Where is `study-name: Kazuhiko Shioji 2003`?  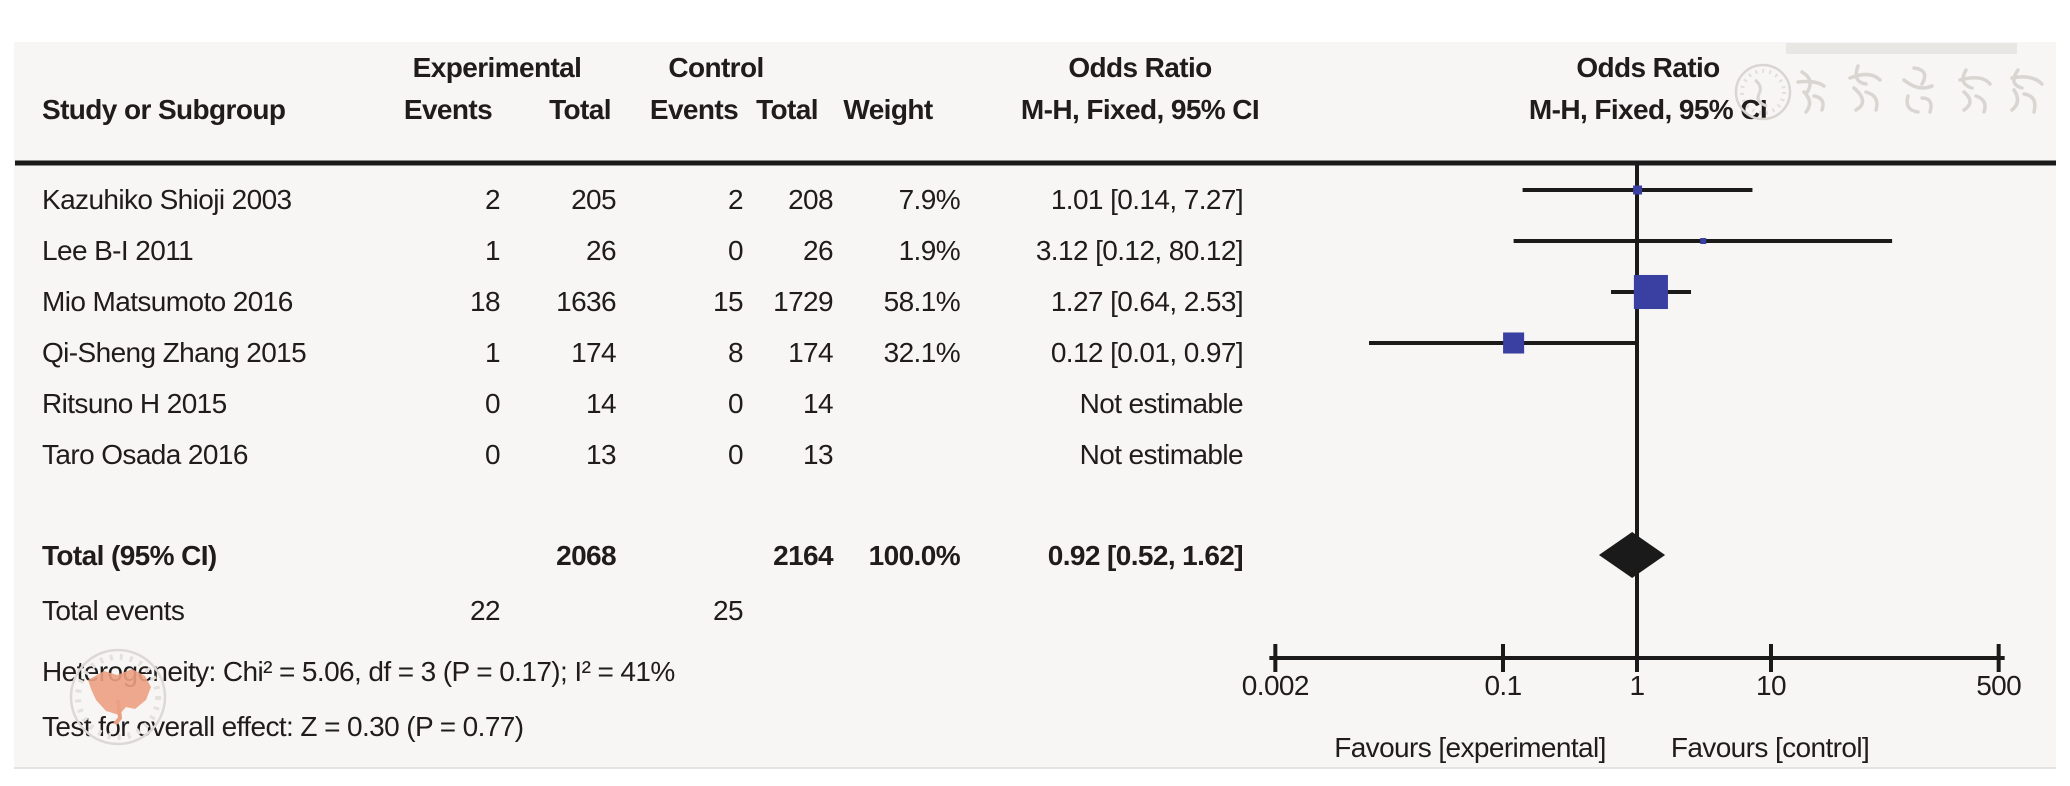 study-name: Kazuhiko Shioji 2003 is located at coordinates (167, 199).